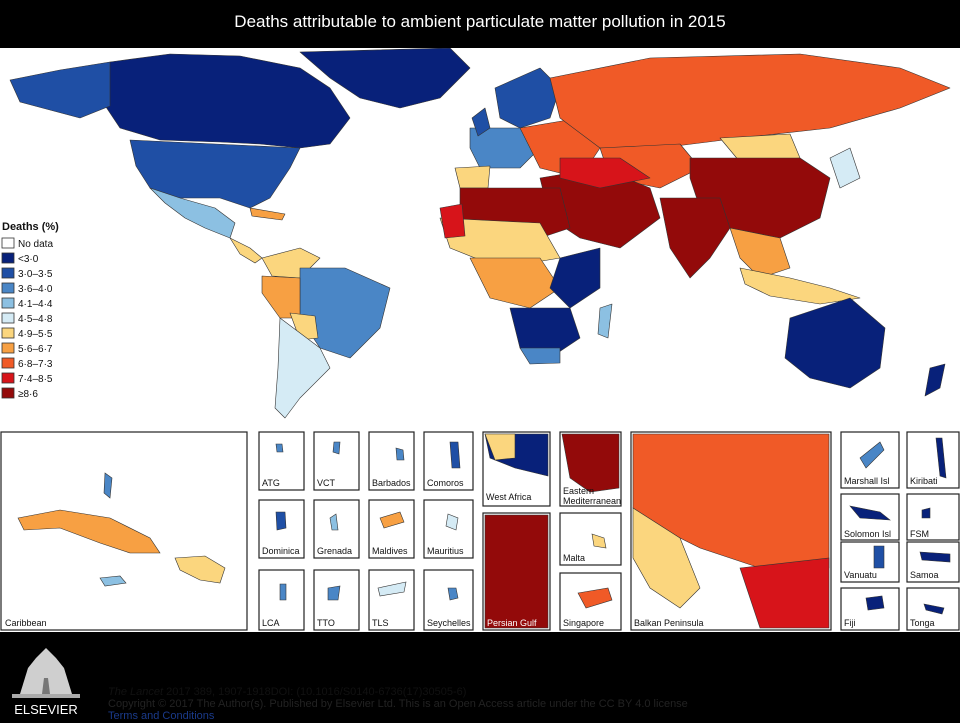 This screenshot has height=723, width=960. I want to click on inset-label-solomon: Solomon Isl, so click(867, 534).